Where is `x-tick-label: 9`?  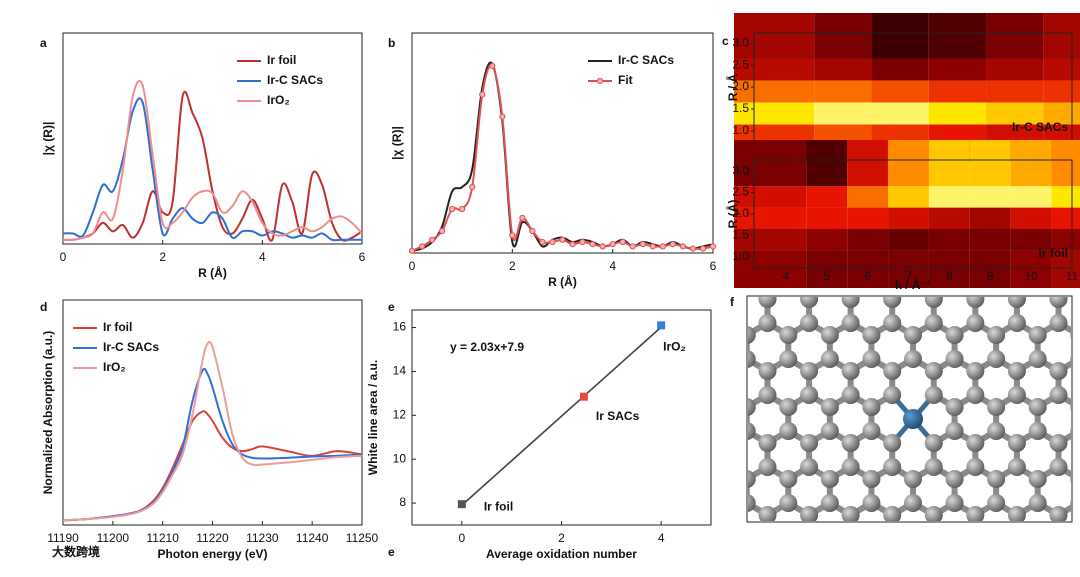 x-tick-label: 9 is located at coordinates (990, 276).